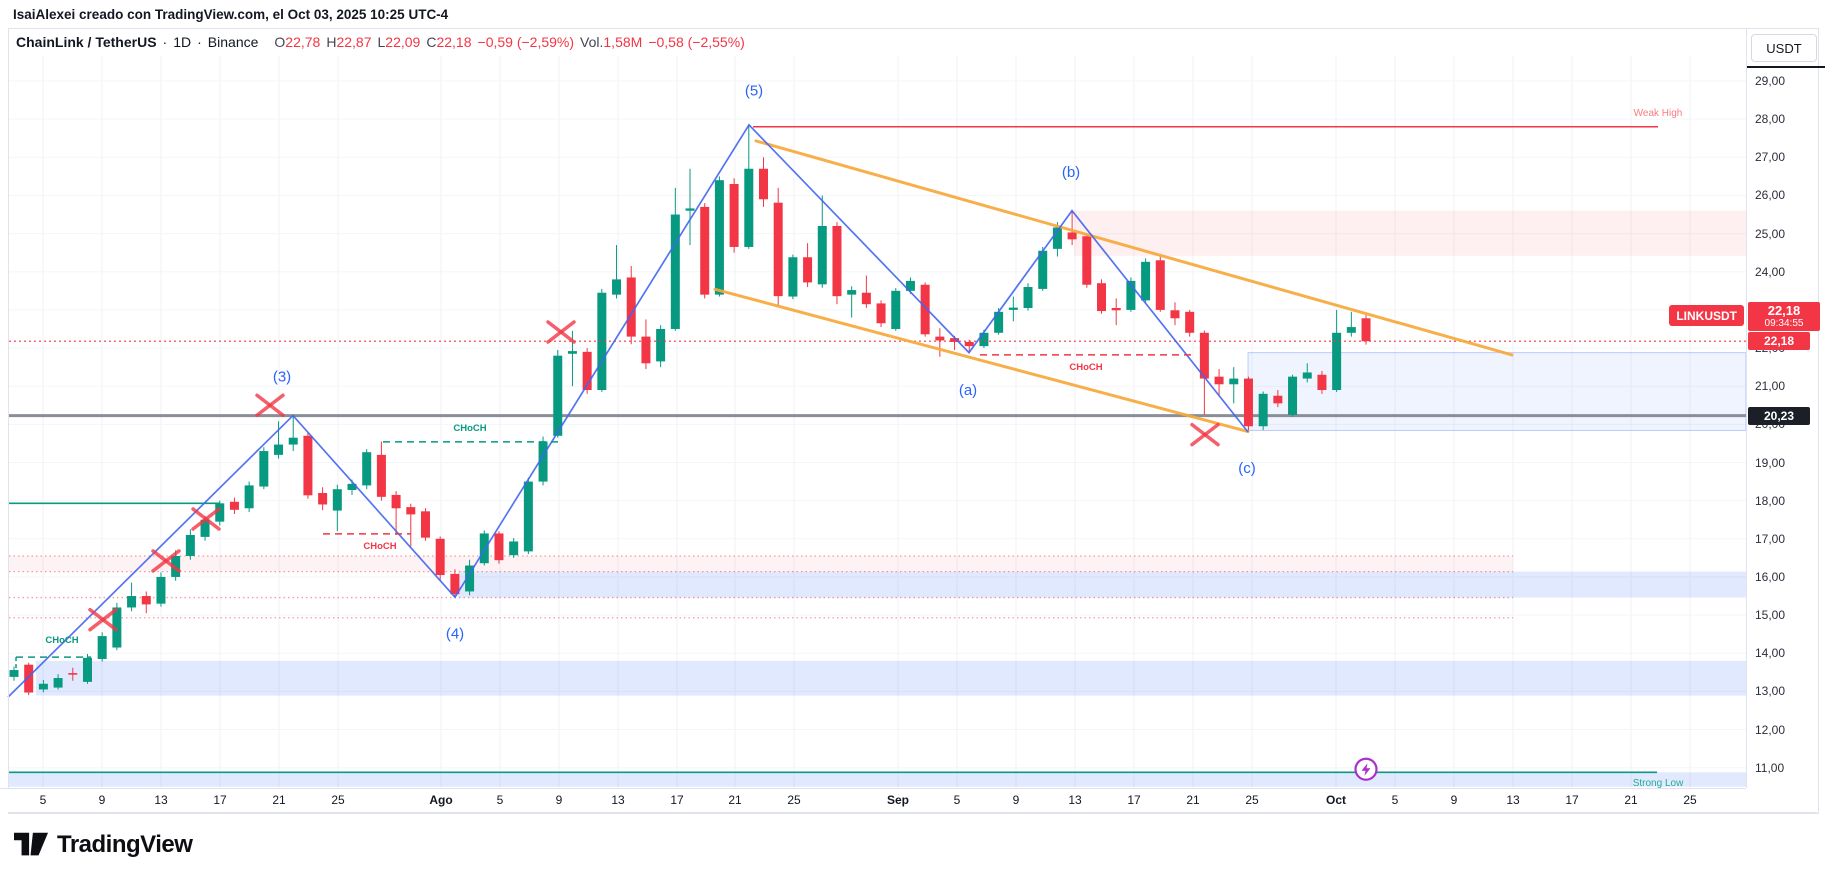 The height and width of the screenshot is (880, 1825). I want to click on tradingview-logo-icon, so click(31, 845).